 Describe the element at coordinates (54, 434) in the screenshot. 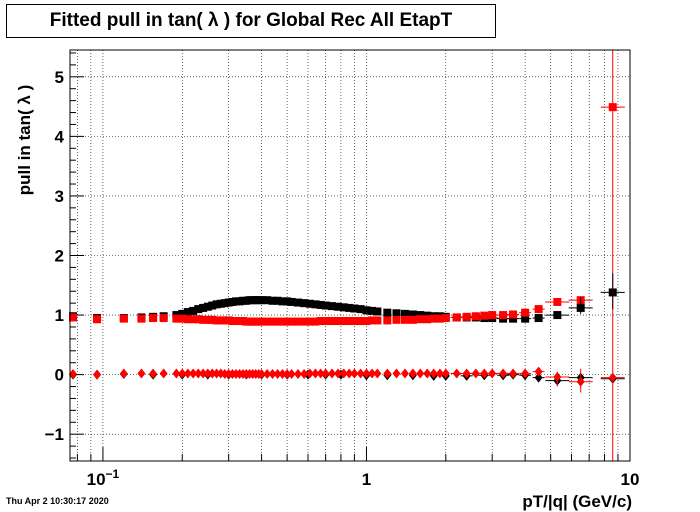

I see `y-tick-label: −1` at that location.